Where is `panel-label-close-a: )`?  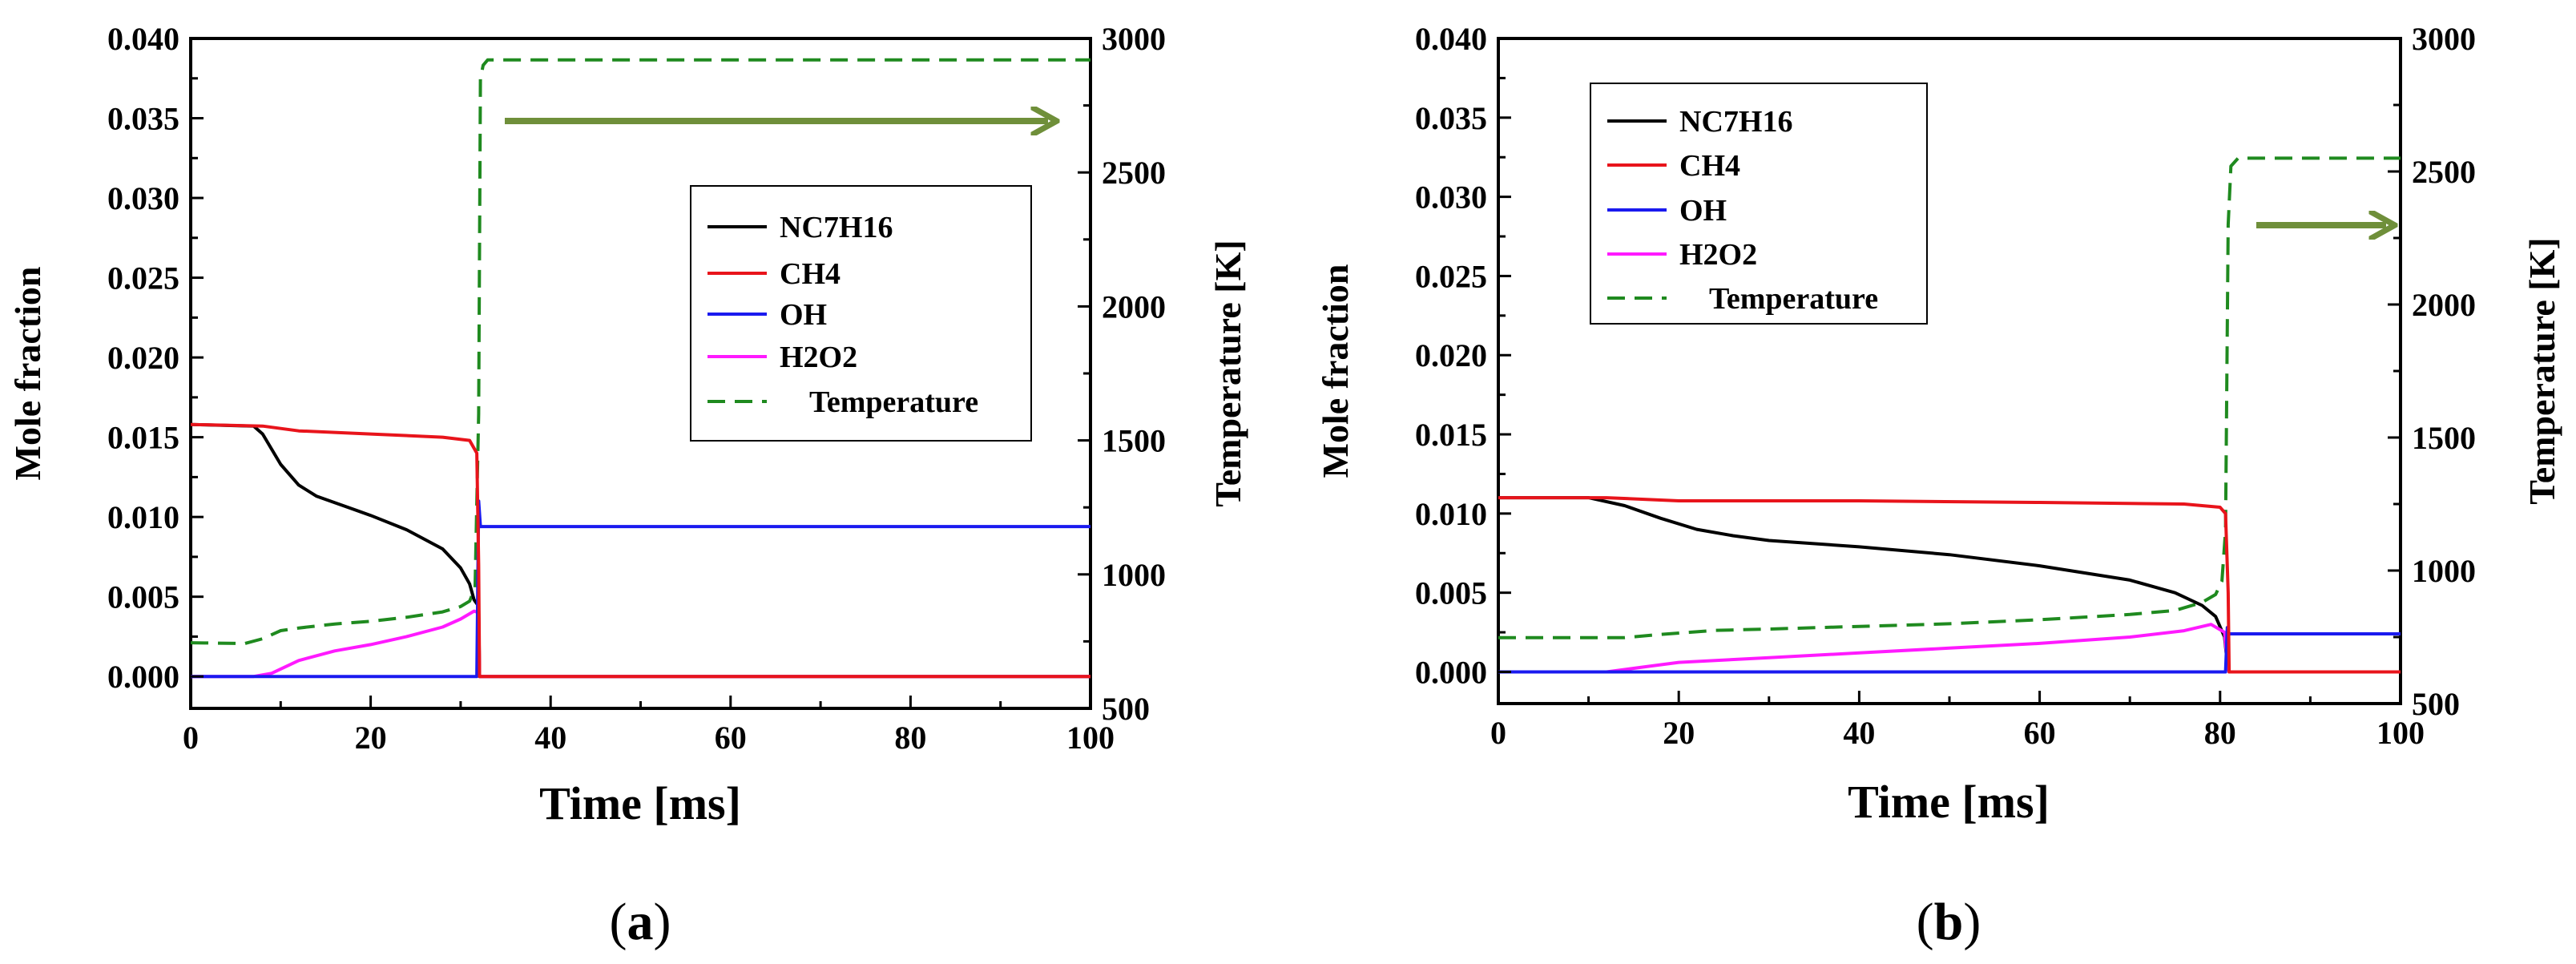
panel-label-close-a: ) is located at coordinates (662, 922).